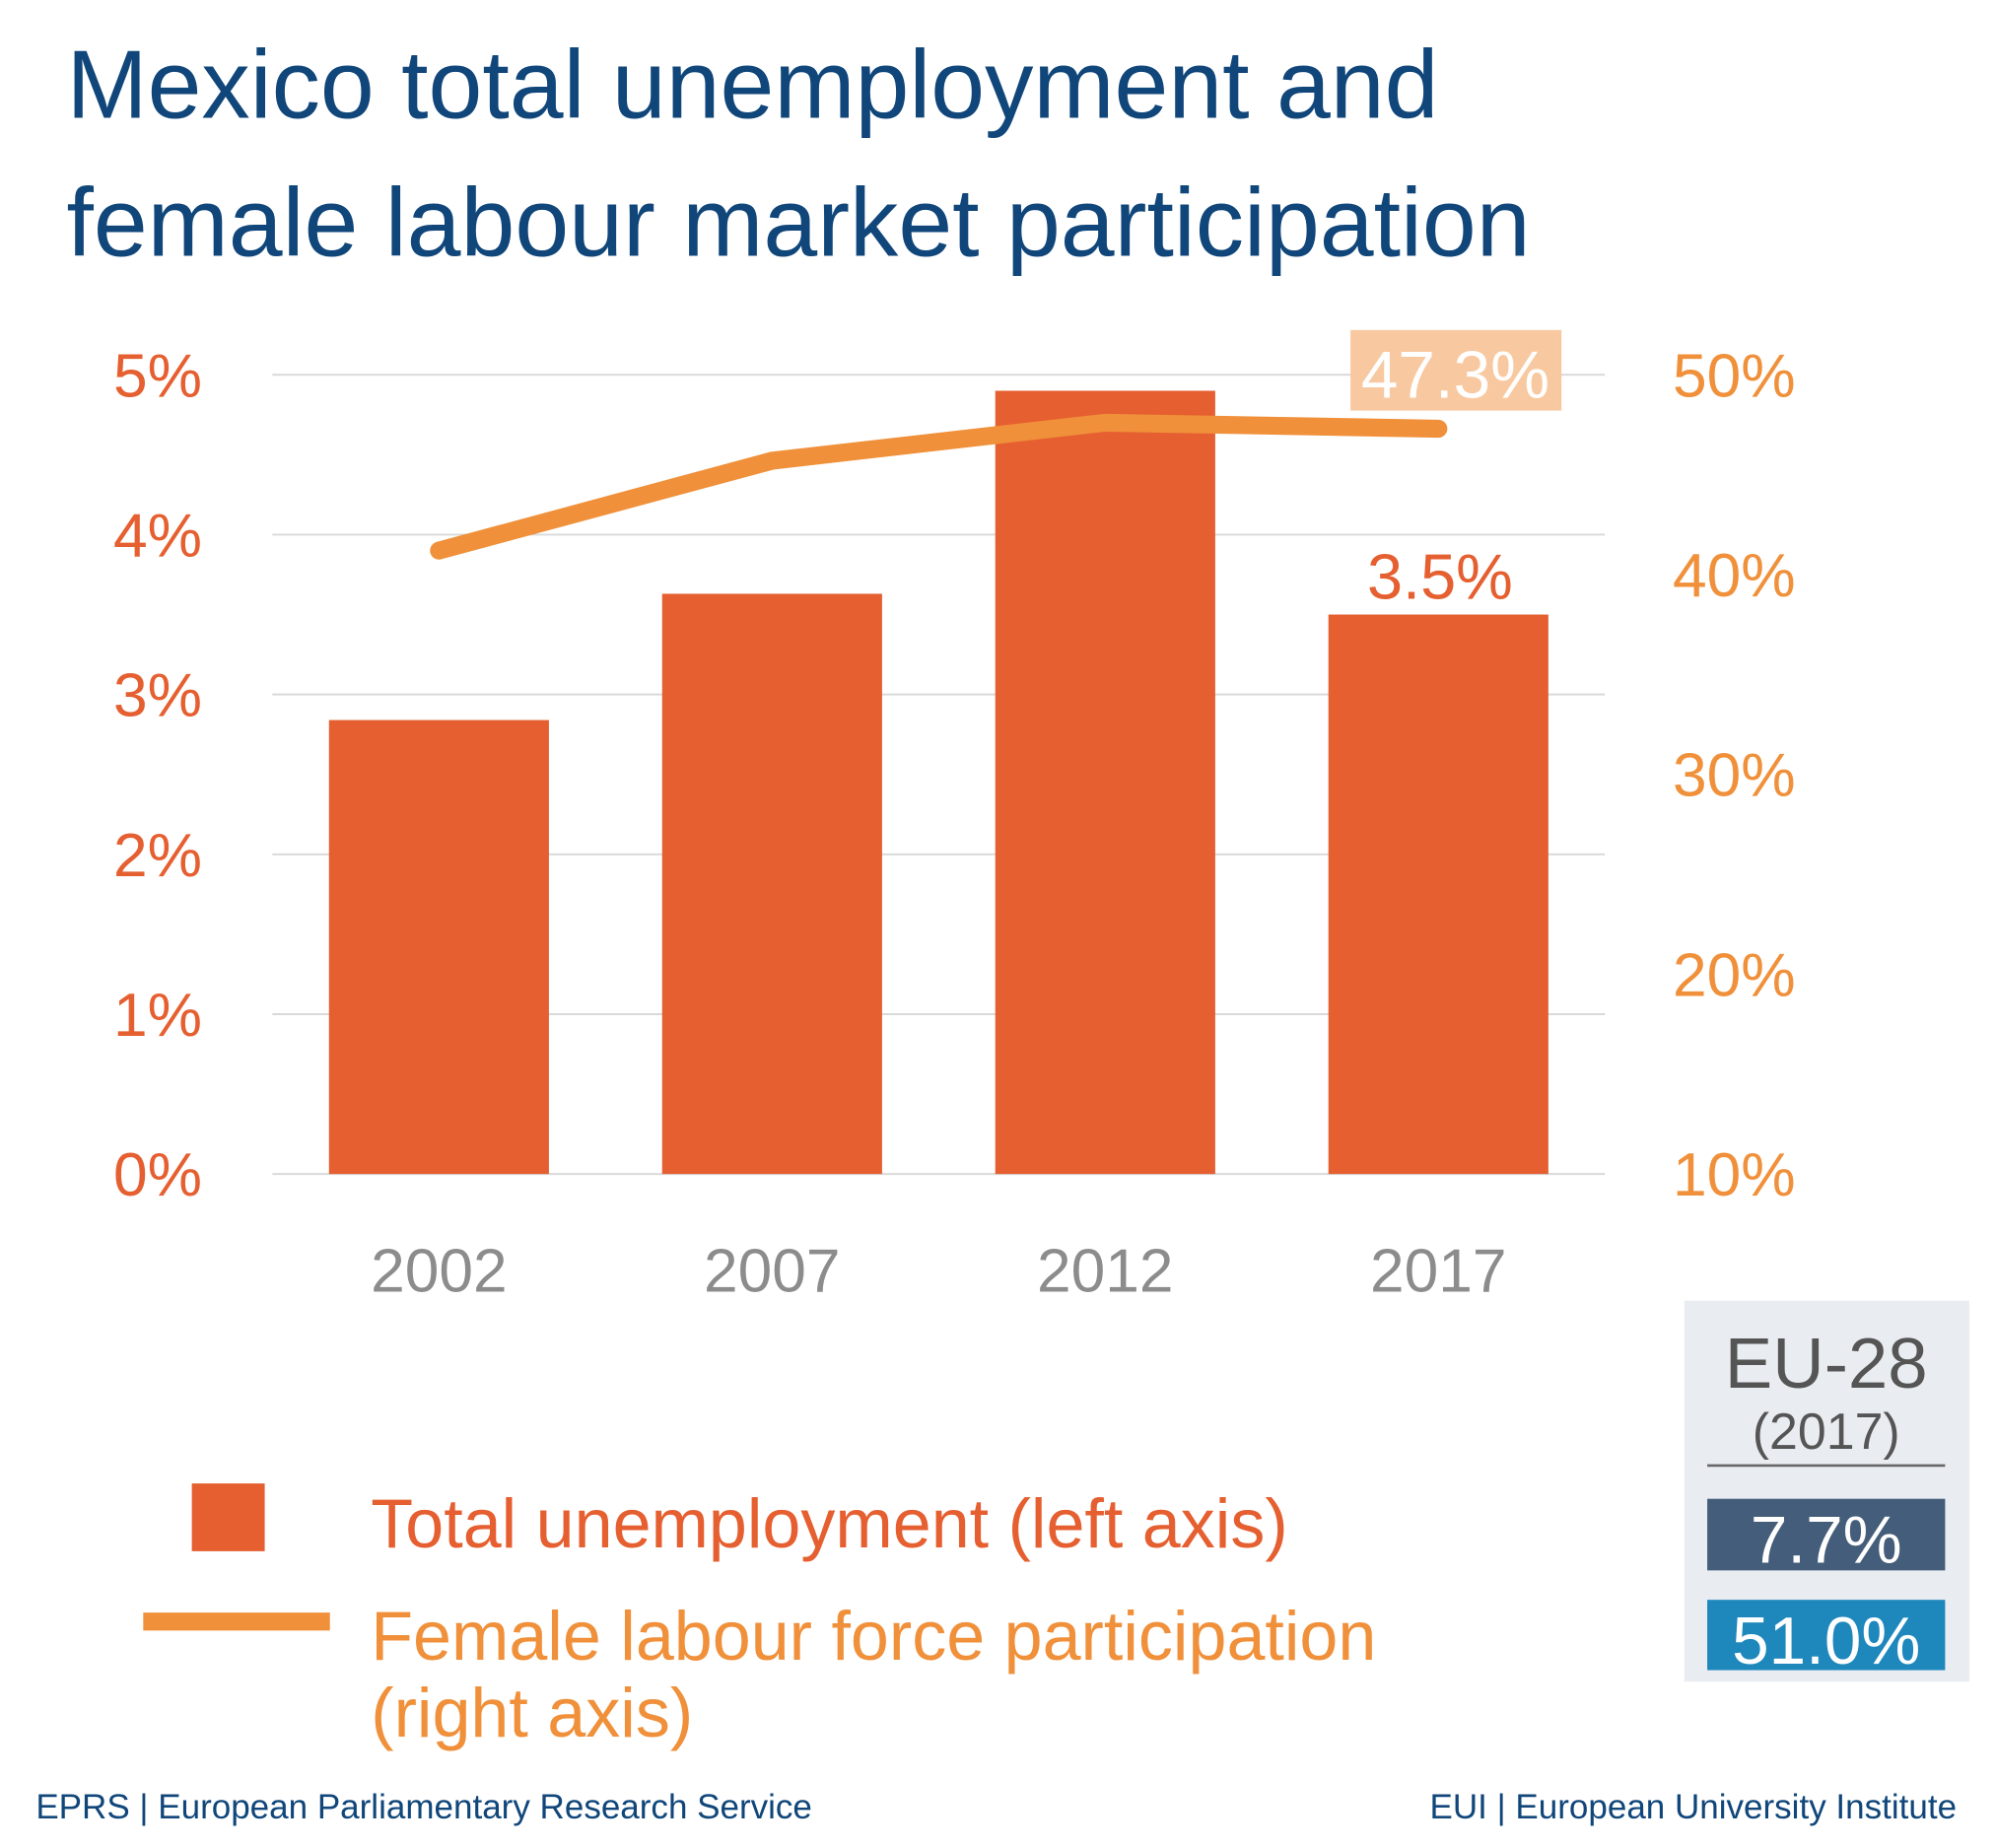 The height and width of the screenshot is (1848, 1995). Describe the element at coordinates (1827, 1541) in the screenshot. I see `eu-unemployment-value: 7.7%` at that location.